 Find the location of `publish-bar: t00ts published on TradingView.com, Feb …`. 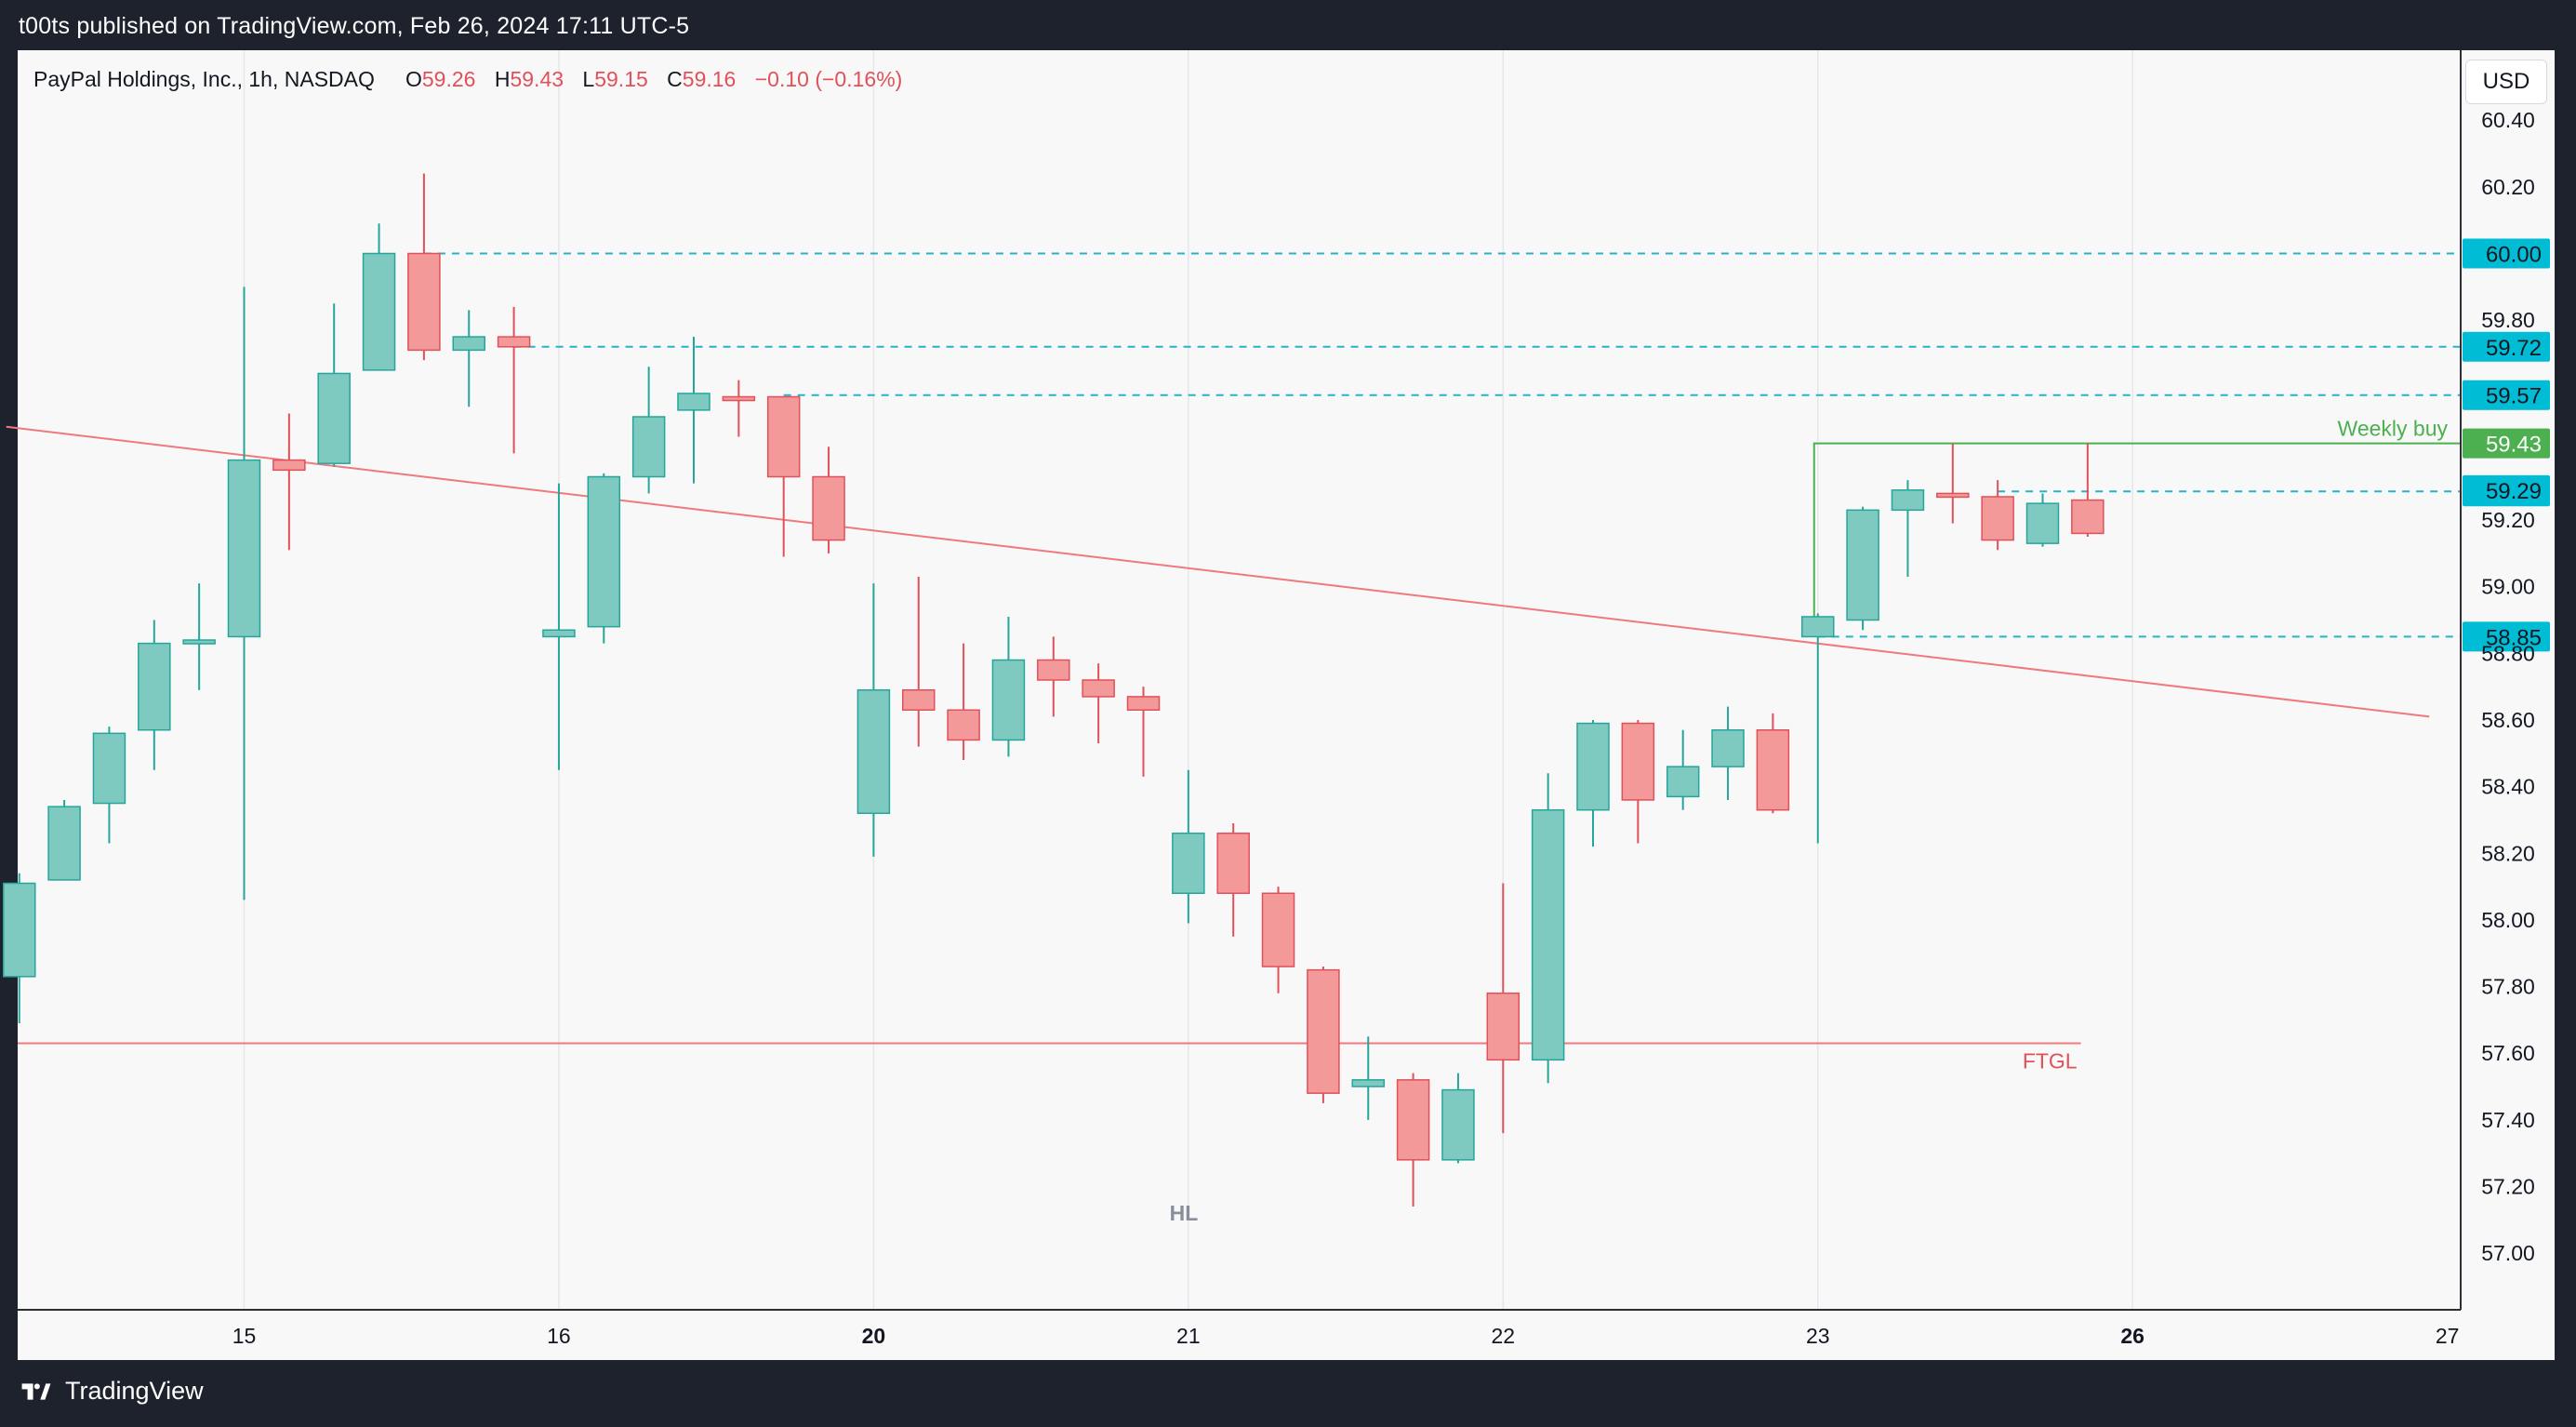

publish-bar: t00ts published on TradingView.com, Feb … is located at coordinates (1288, 25).